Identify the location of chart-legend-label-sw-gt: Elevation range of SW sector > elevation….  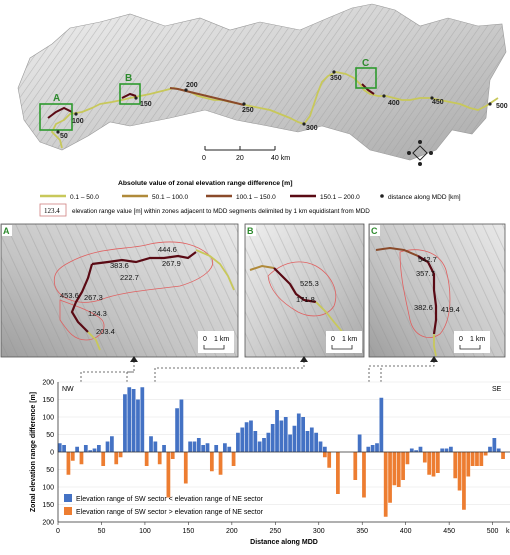
(170, 512).